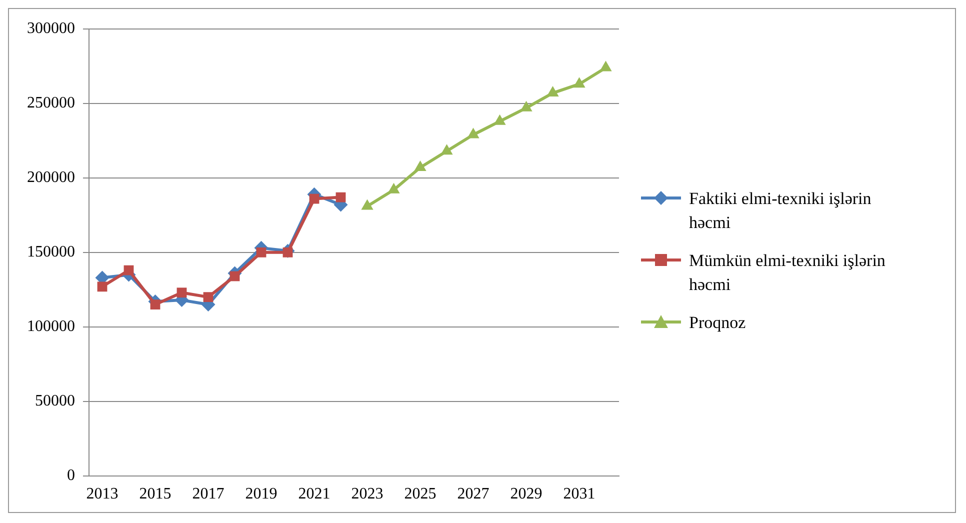 The image size is (966, 523). What do you see at coordinates (51, 177) in the screenshot?
I see `y-tick-label: 200000` at bounding box center [51, 177].